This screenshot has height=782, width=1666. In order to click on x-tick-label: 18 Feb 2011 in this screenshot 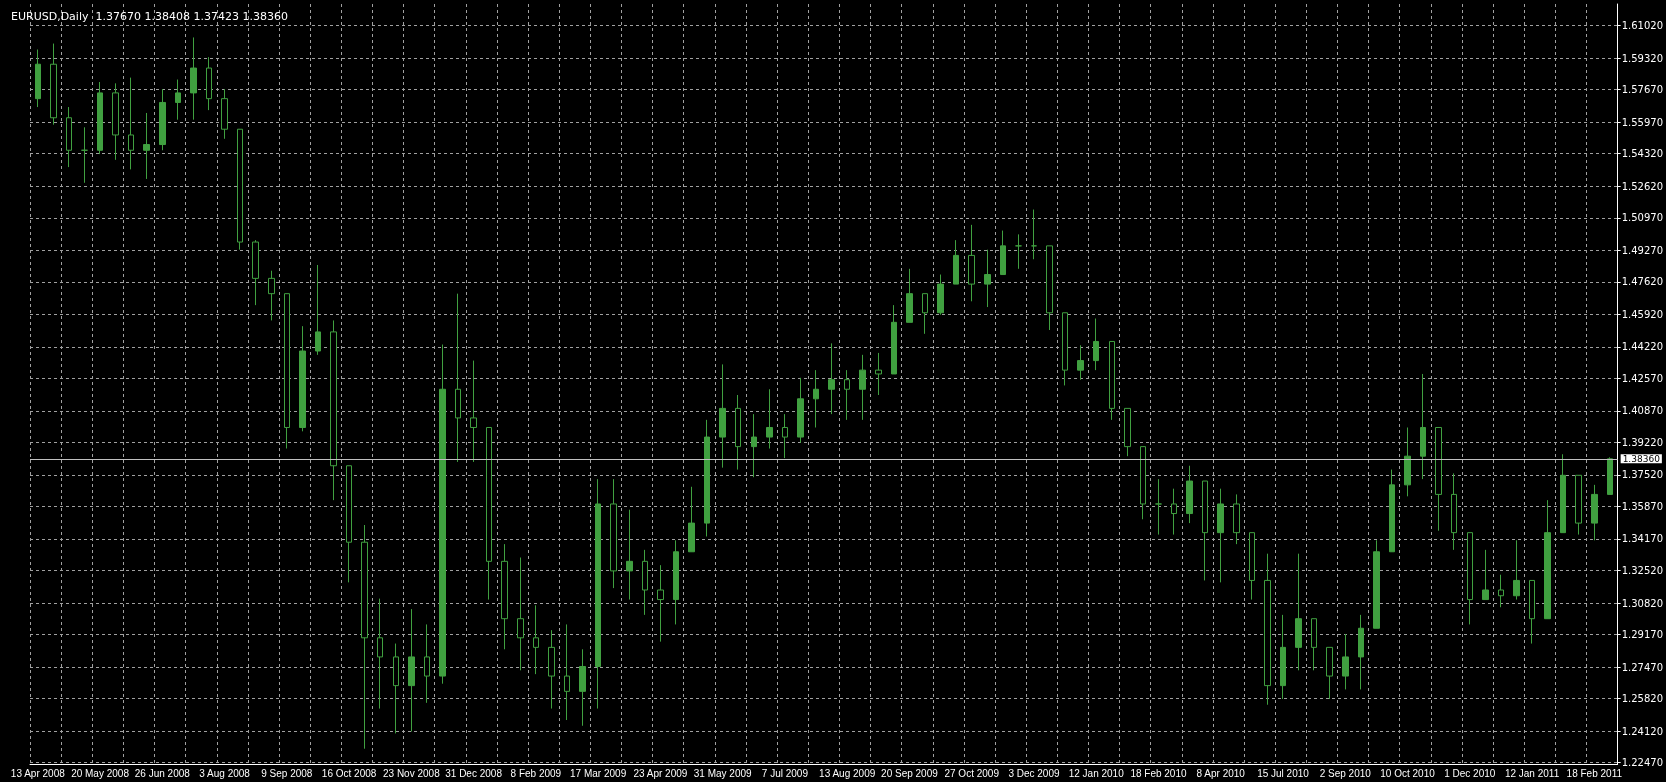, I will do `click(1594, 773)`.